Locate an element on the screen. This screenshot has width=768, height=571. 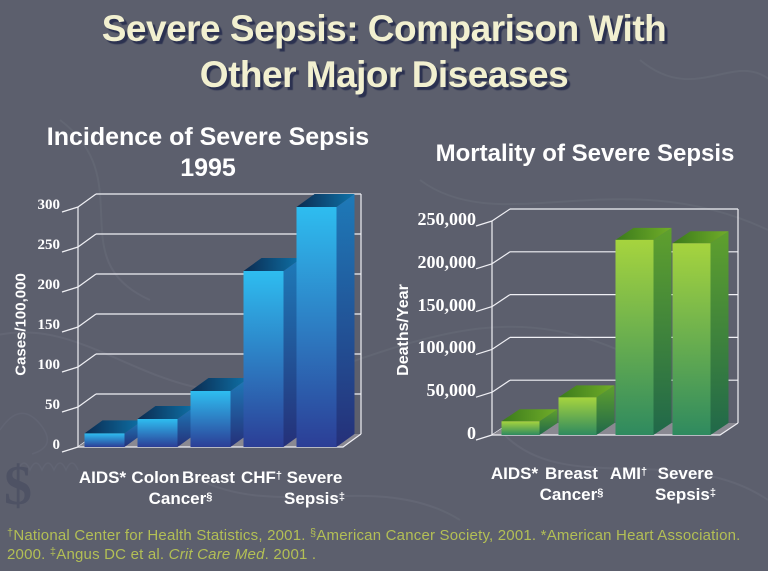
incidence-chart-title: Incidence of Severe Sepsis 1995 is located at coordinates (208, 153).